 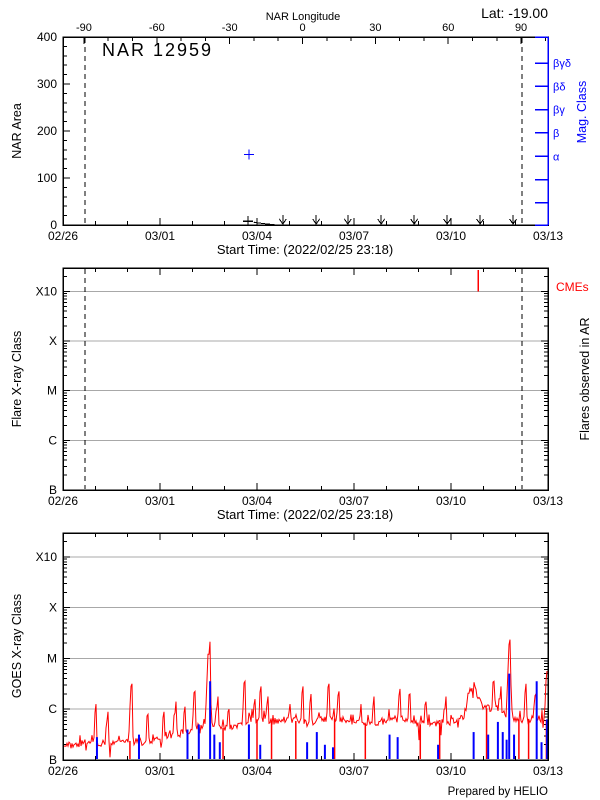 I want to click on y-tick-label: 0, so click(x=53, y=225).